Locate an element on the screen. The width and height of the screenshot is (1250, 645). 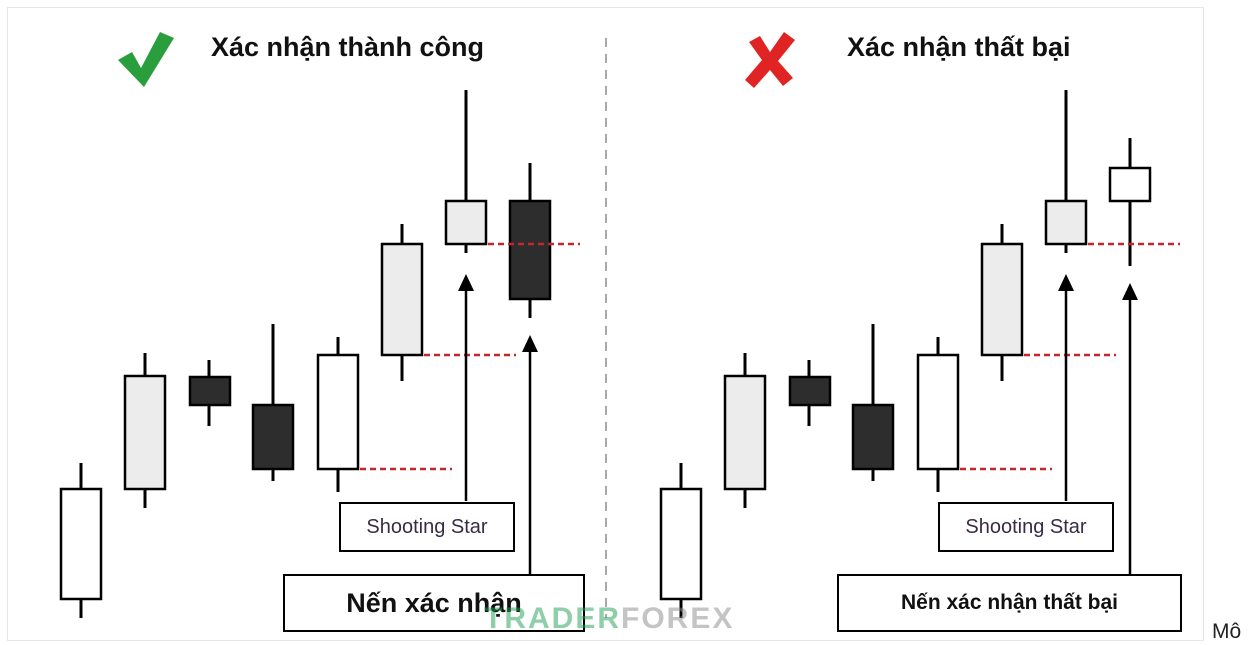
trailing-caption-text: Mô is located at coordinates (1227, 631).